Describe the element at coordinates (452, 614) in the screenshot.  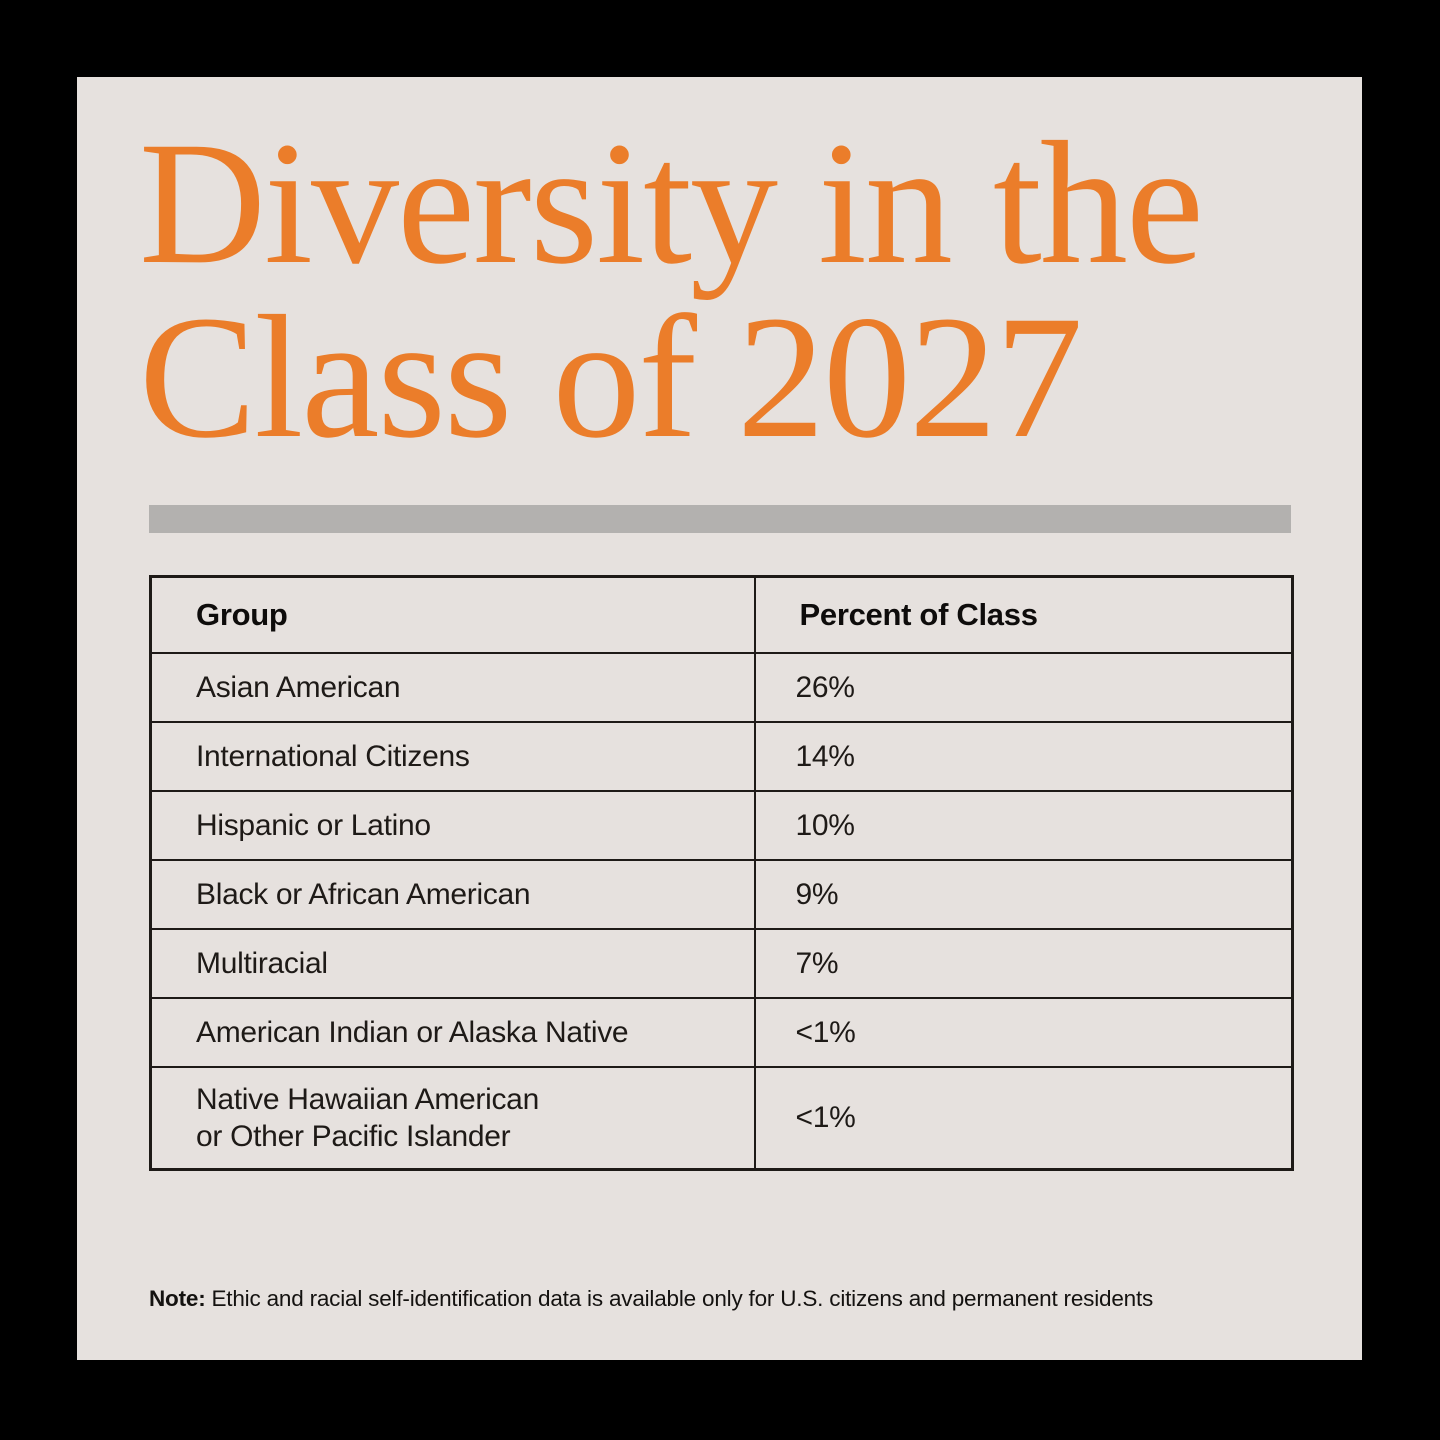
I see `column-header-group: Group` at that location.